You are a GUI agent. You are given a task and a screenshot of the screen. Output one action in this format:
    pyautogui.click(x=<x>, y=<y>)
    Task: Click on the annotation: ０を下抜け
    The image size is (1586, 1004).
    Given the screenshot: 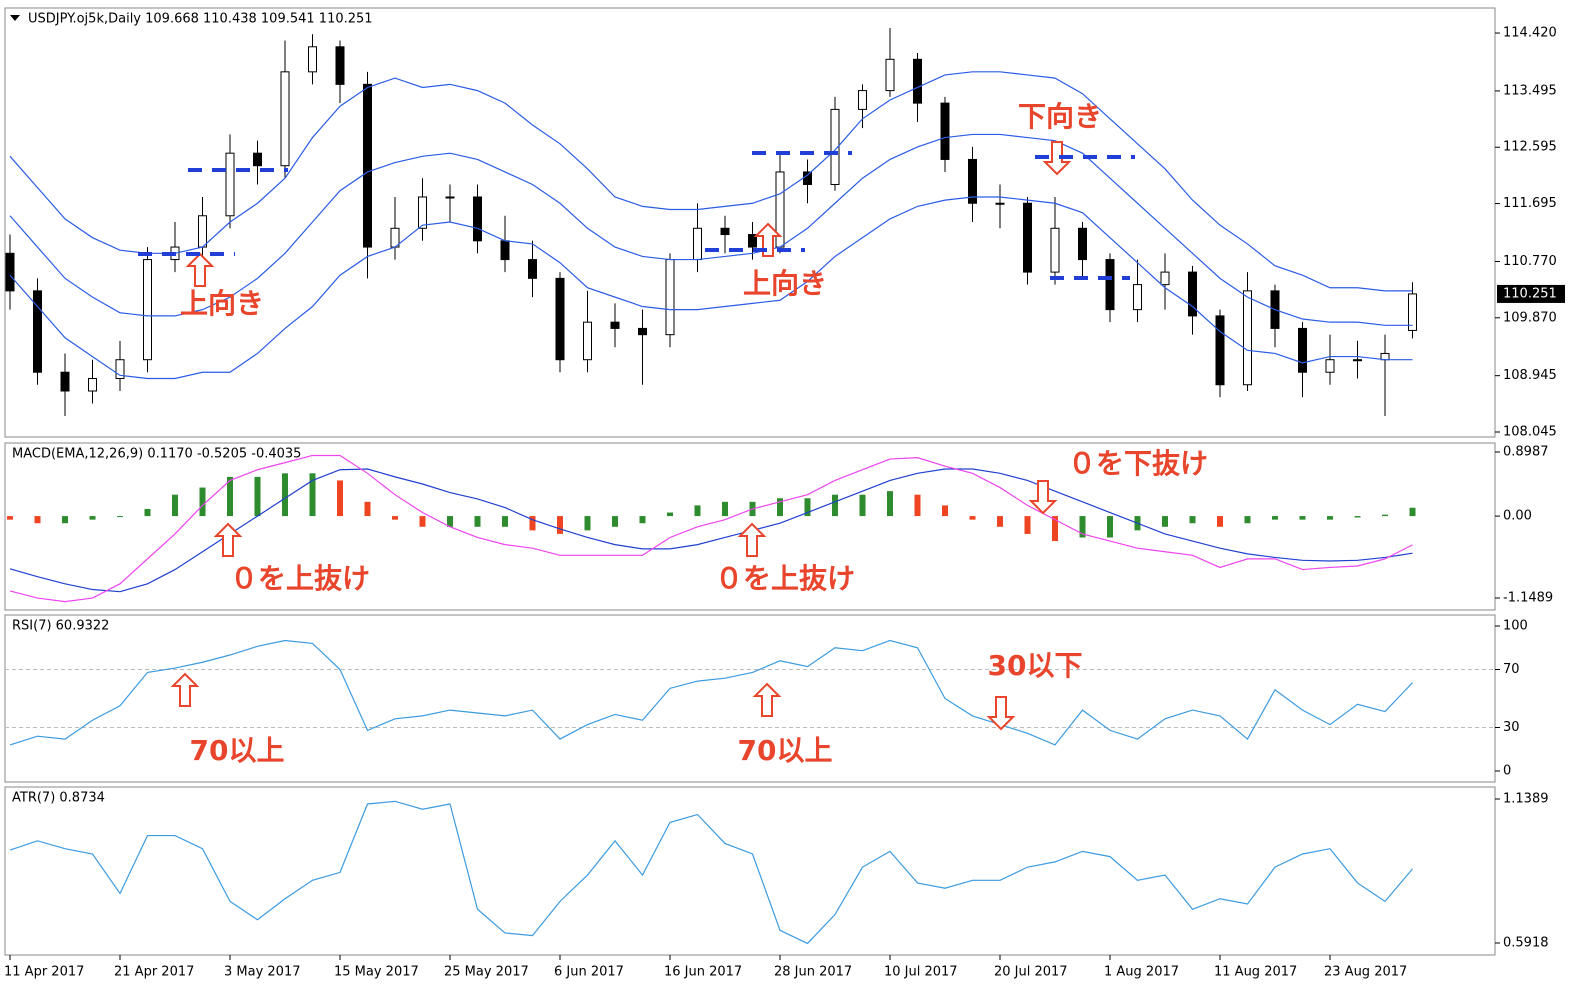 What is the action you would take?
    pyautogui.click(x=1138, y=463)
    